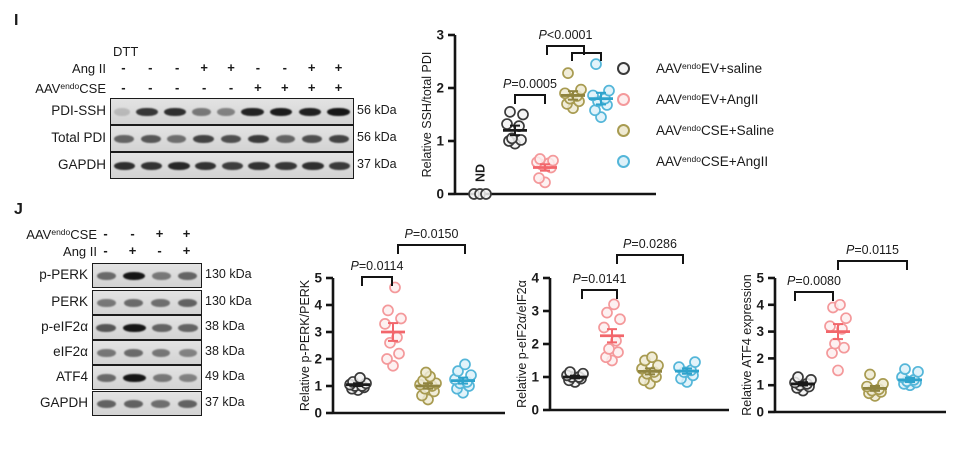 The width and height of the screenshot is (954, 450). Describe the element at coordinates (81, 164) in the screenshot. I see `blot-row-label: GAPDH` at that location.